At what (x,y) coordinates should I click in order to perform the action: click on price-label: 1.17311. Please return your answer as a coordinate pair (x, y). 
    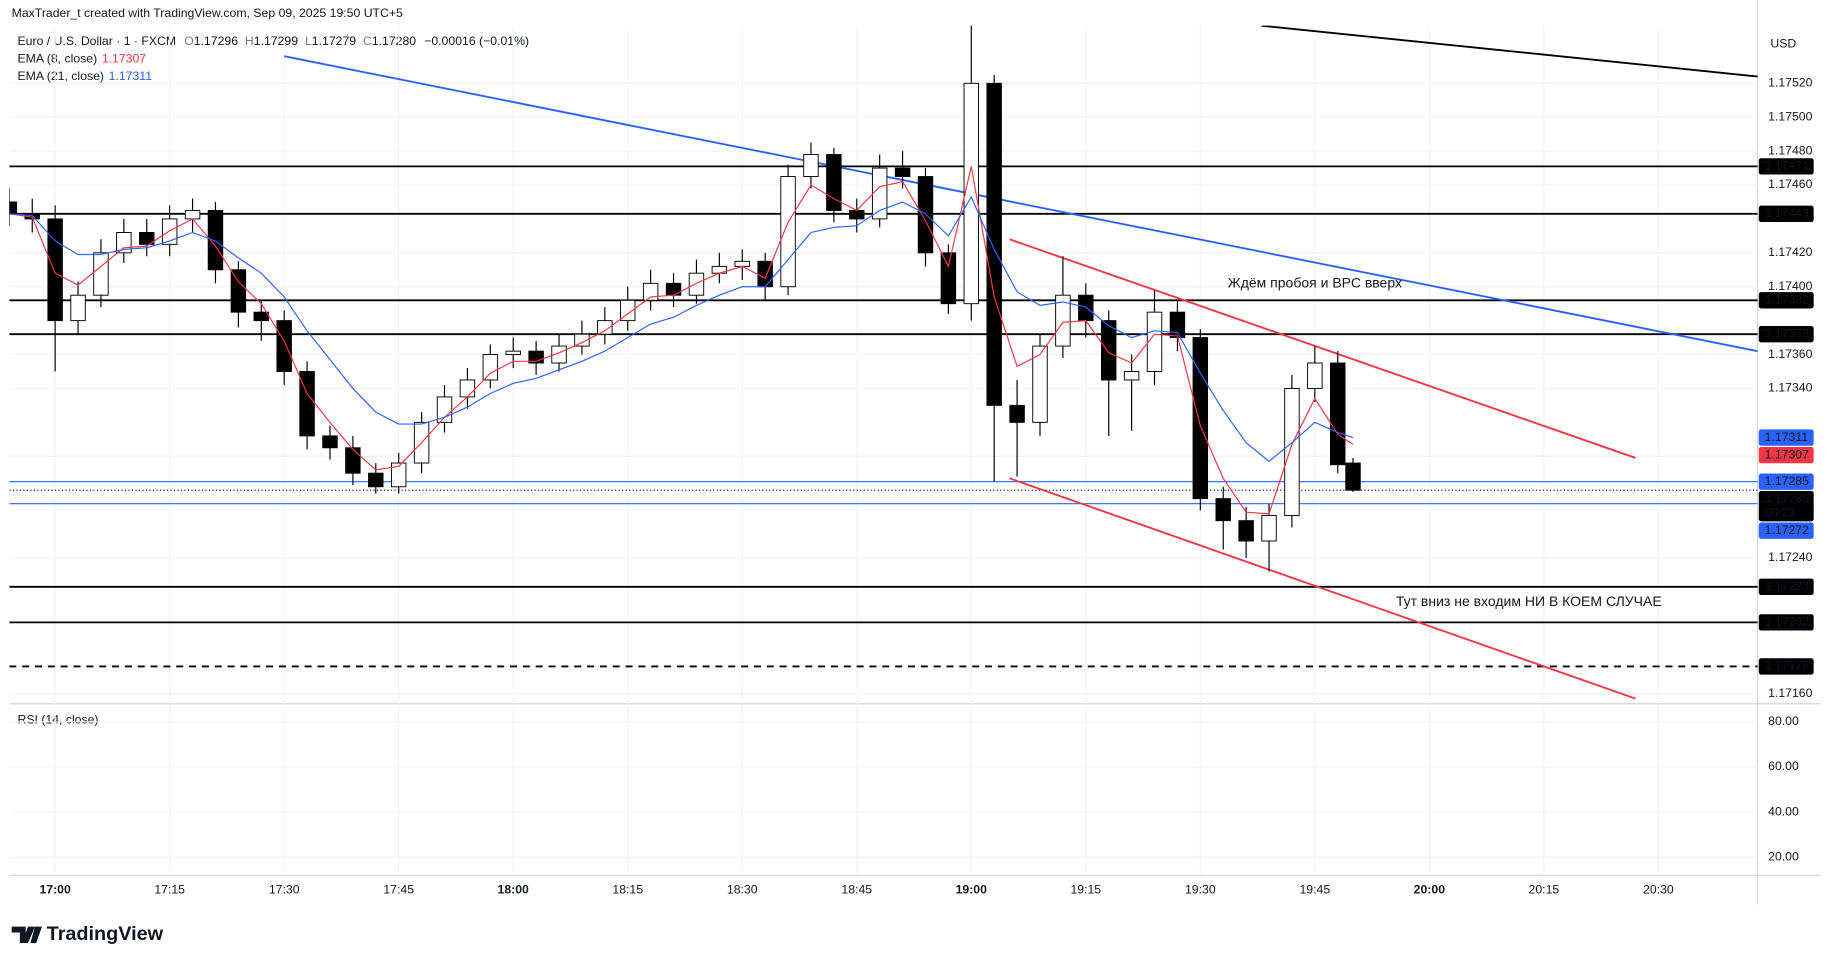
    Looking at the image, I should click on (1787, 437).